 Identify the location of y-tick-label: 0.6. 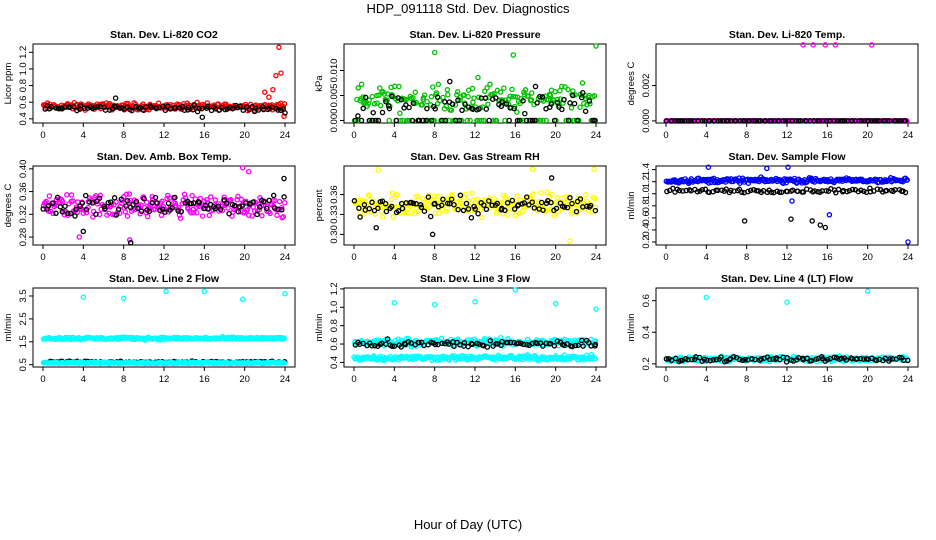
(334, 343).